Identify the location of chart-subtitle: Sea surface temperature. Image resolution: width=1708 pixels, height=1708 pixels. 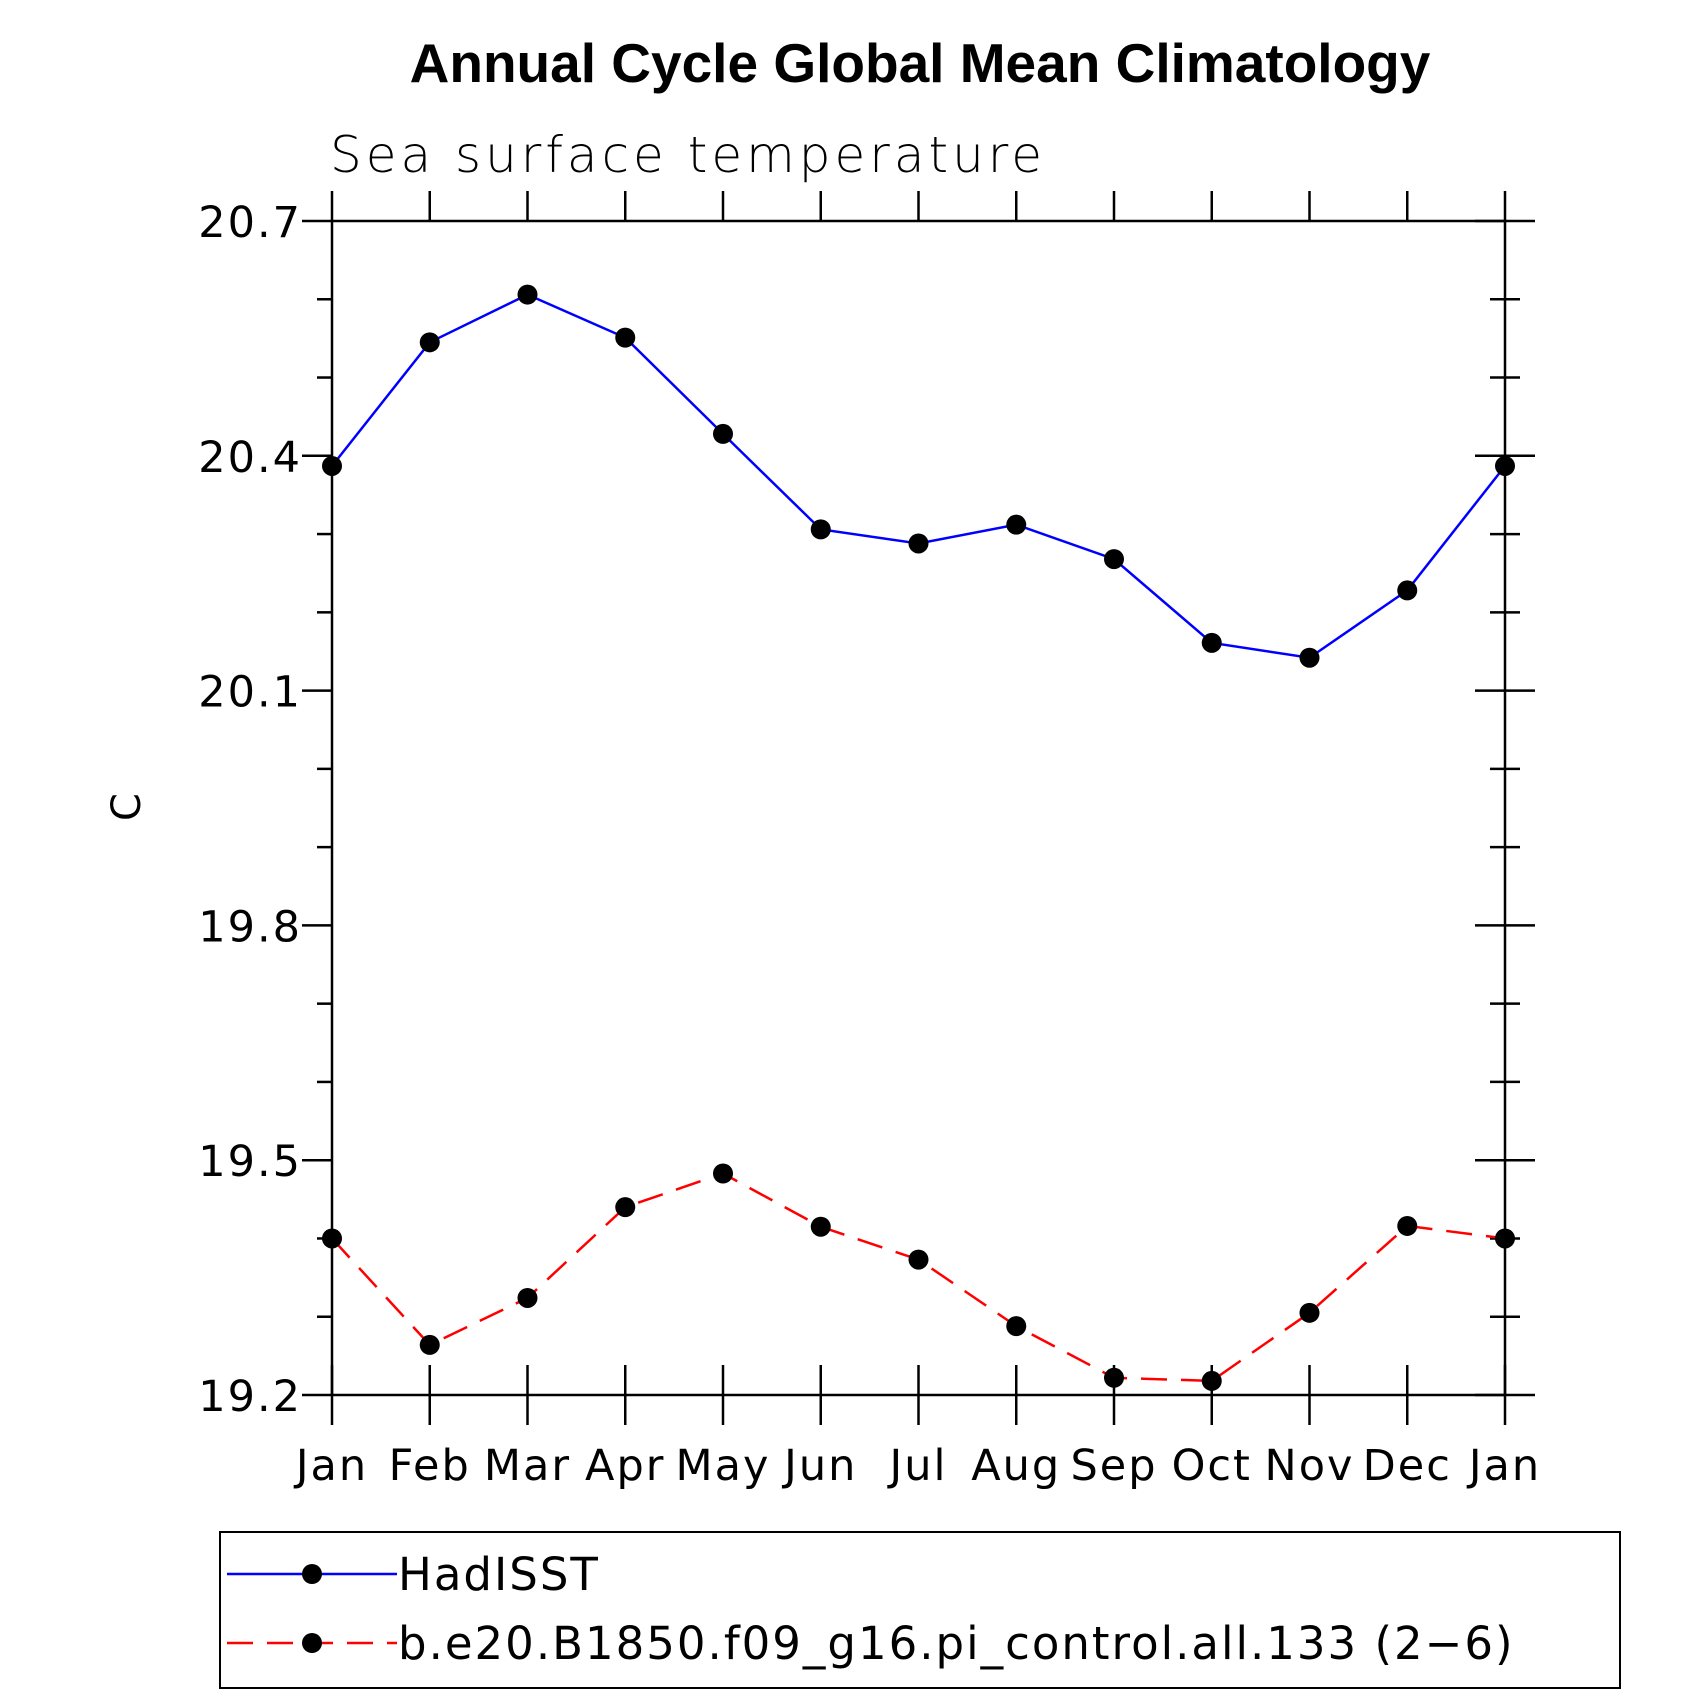
(688, 155).